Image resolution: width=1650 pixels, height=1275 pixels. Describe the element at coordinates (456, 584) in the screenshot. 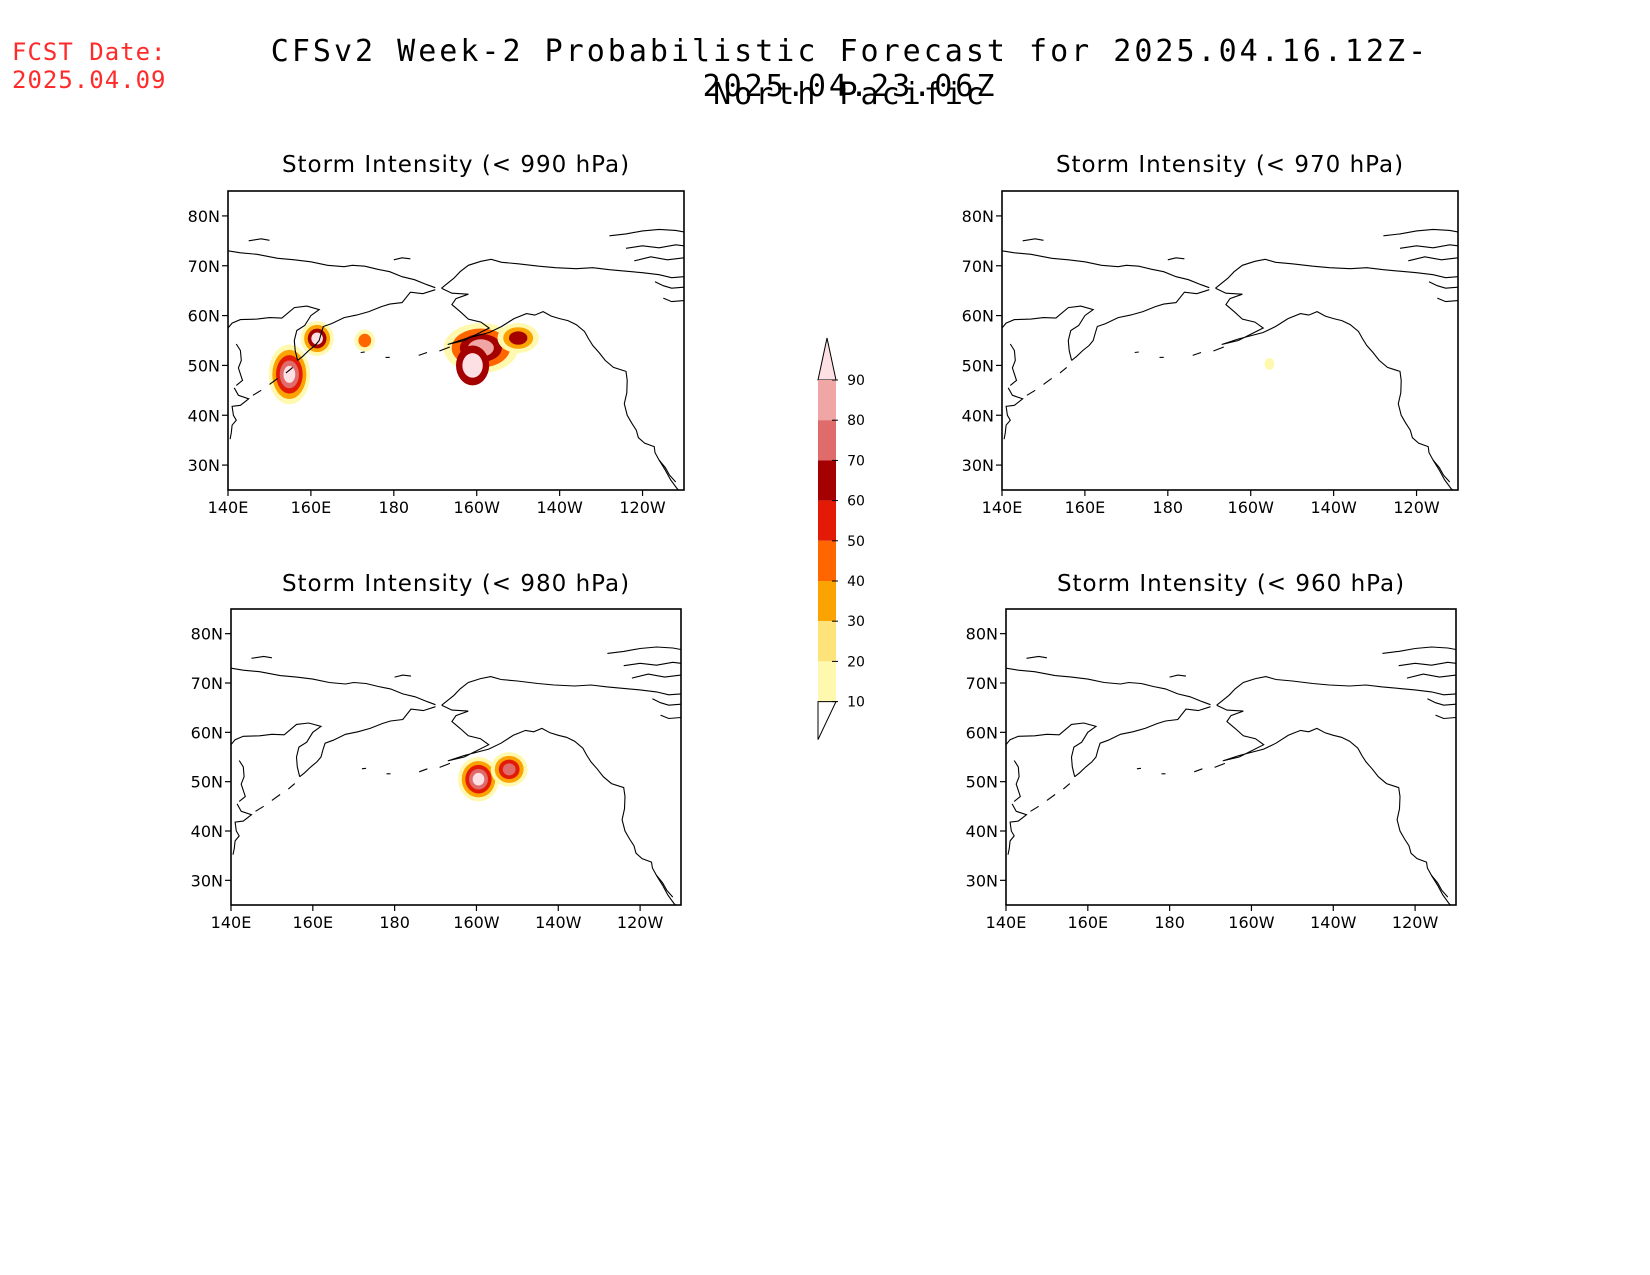

I see `panel-title: Storm Intensity (< 980 hPa)` at that location.